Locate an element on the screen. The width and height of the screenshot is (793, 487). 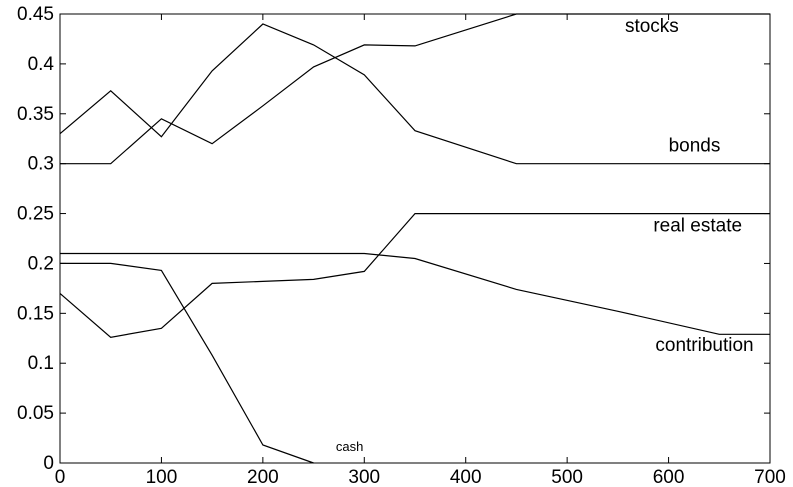
x-tick-label: 700 is located at coordinates (770, 477).